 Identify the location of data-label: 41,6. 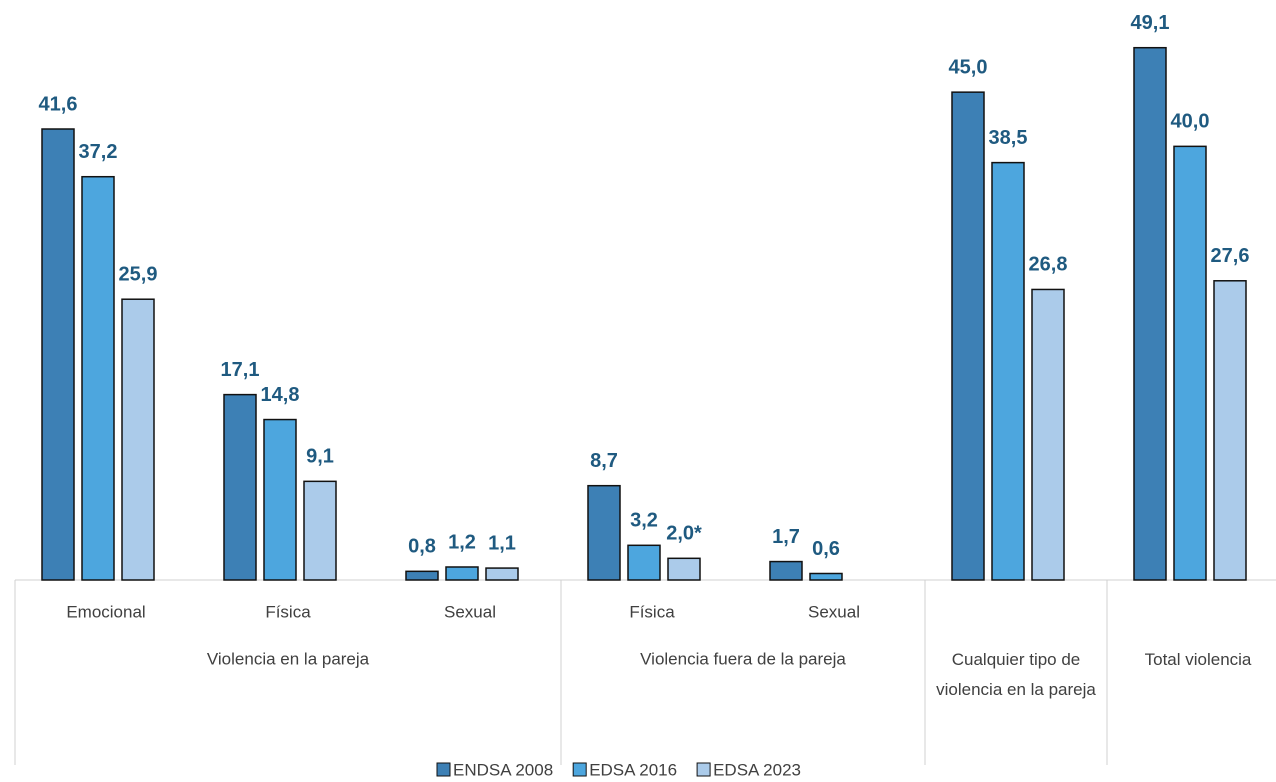
(58, 104).